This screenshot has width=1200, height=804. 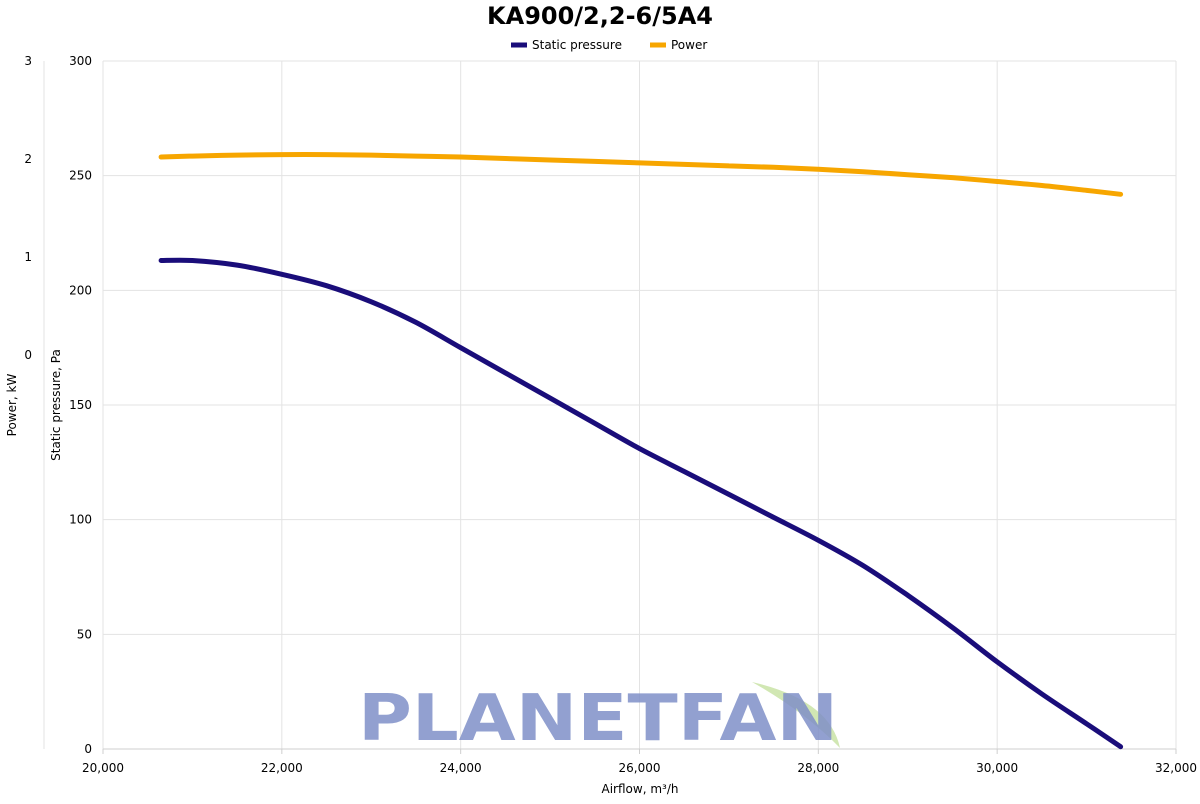 What do you see at coordinates (80, 176) in the screenshot?
I see `y-tick-label: 250` at bounding box center [80, 176].